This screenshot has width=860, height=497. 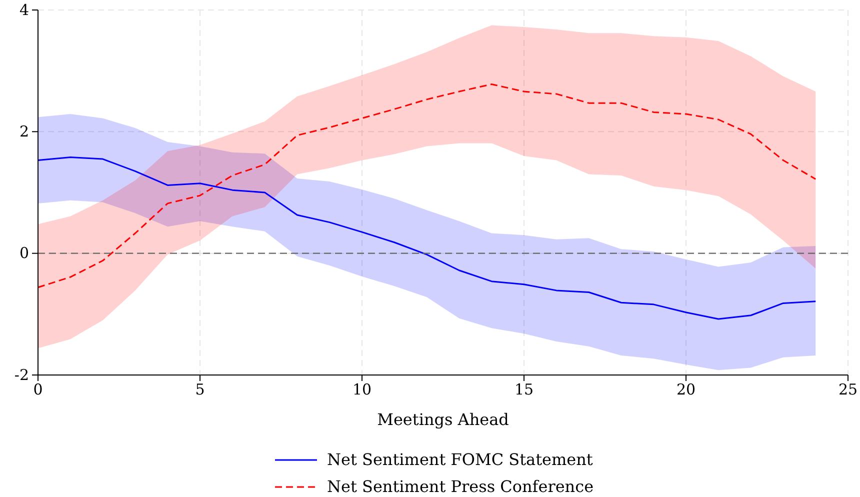 I want to click on y-tick-label: -2, so click(x=21, y=375).